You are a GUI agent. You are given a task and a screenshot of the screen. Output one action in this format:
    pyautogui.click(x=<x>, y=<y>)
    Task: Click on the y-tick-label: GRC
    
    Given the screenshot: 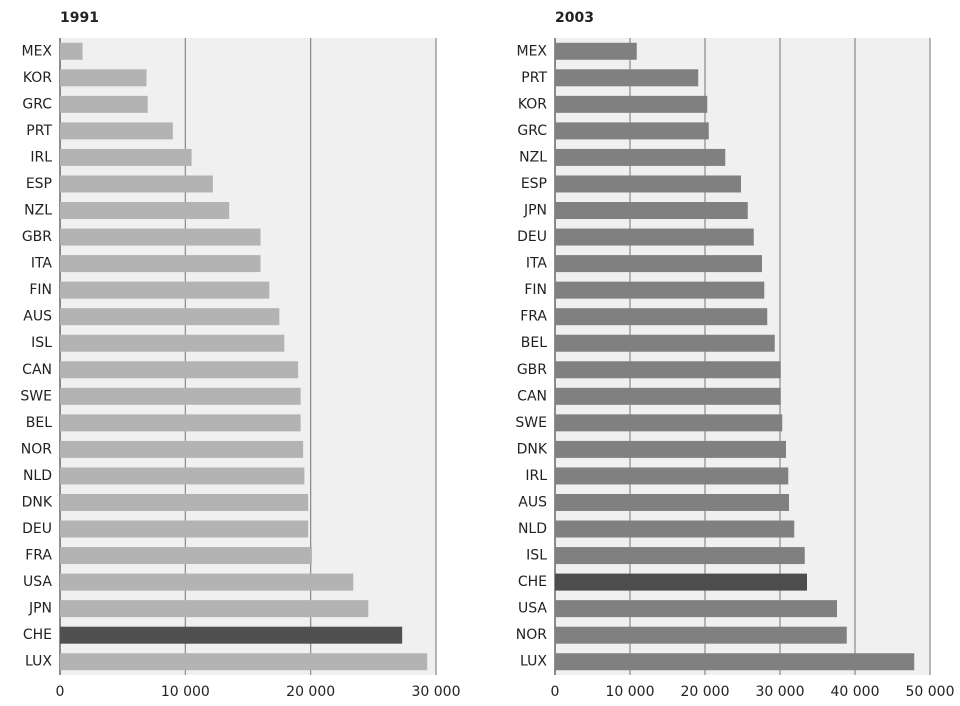 What is the action you would take?
    pyautogui.click(x=532, y=131)
    